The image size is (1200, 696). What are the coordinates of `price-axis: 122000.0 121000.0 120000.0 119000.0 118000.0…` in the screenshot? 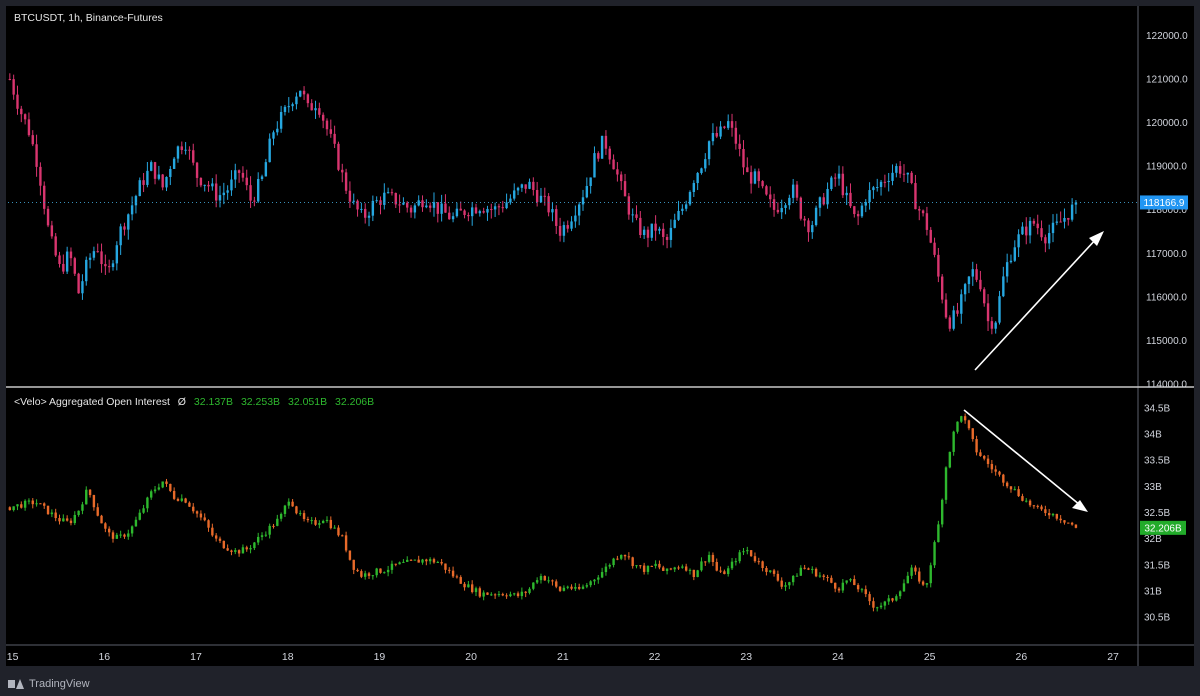 It's located at (1167, 211).